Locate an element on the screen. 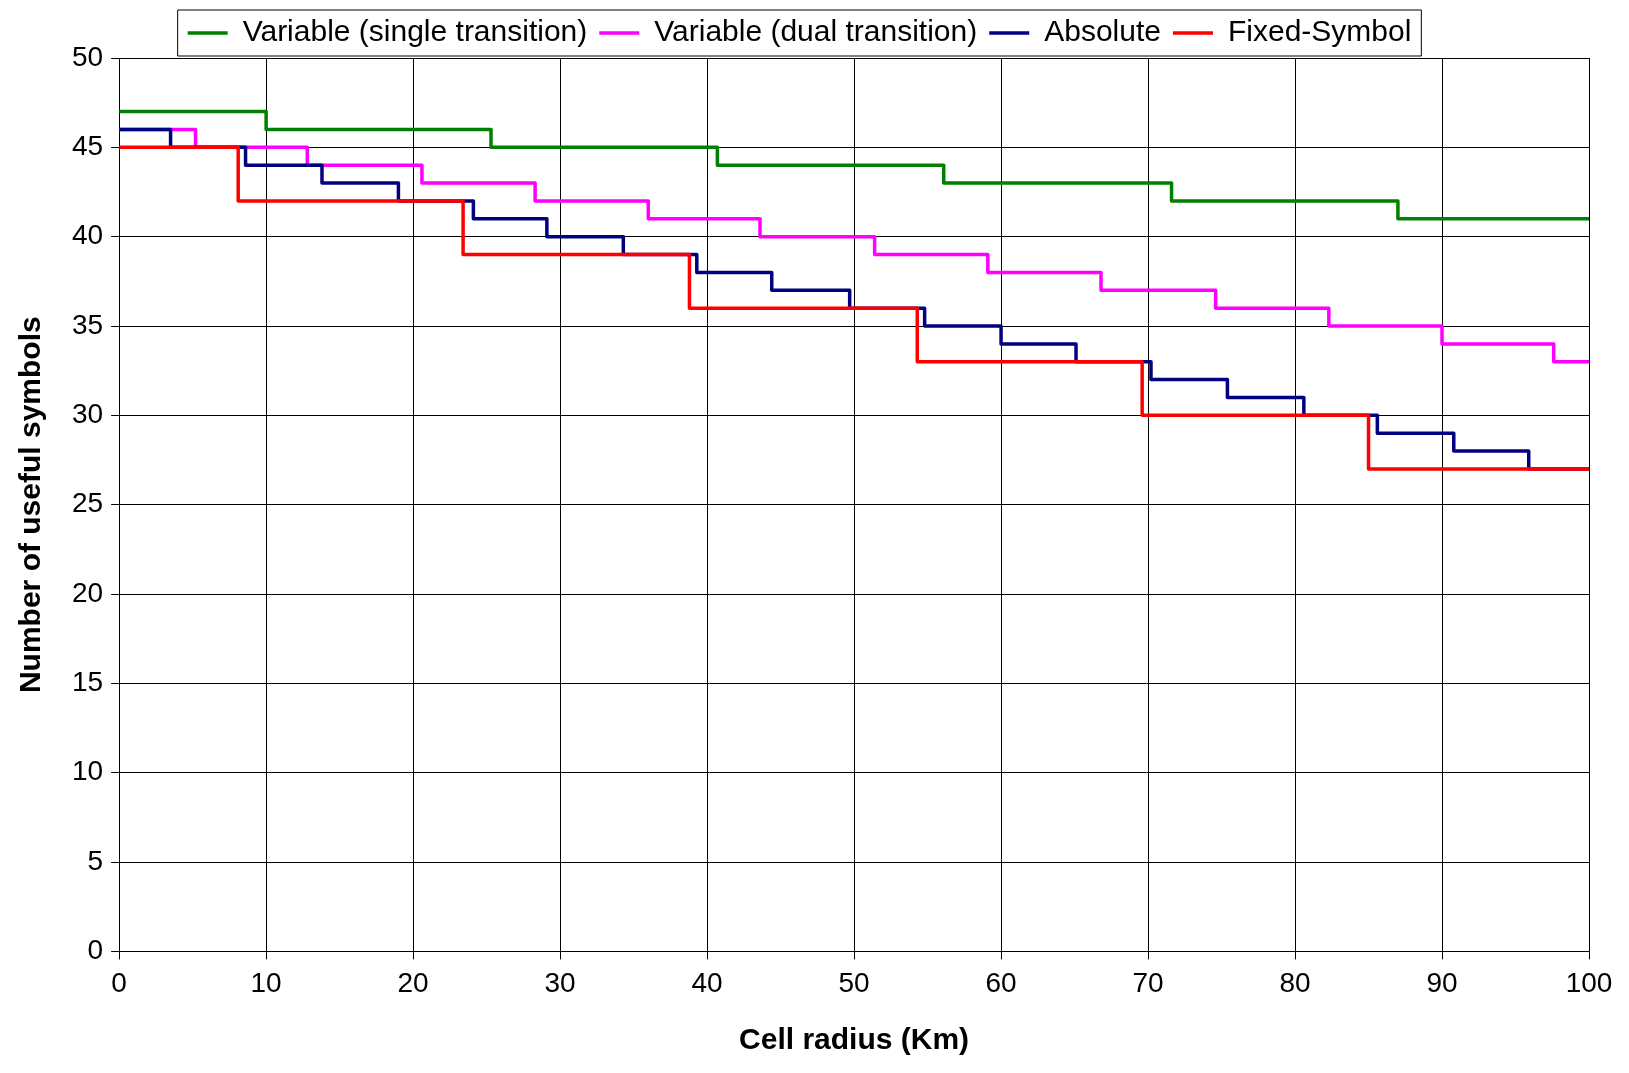 The width and height of the screenshot is (1629, 1073). y-tick-label: 15 is located at coordinates (87, 682).